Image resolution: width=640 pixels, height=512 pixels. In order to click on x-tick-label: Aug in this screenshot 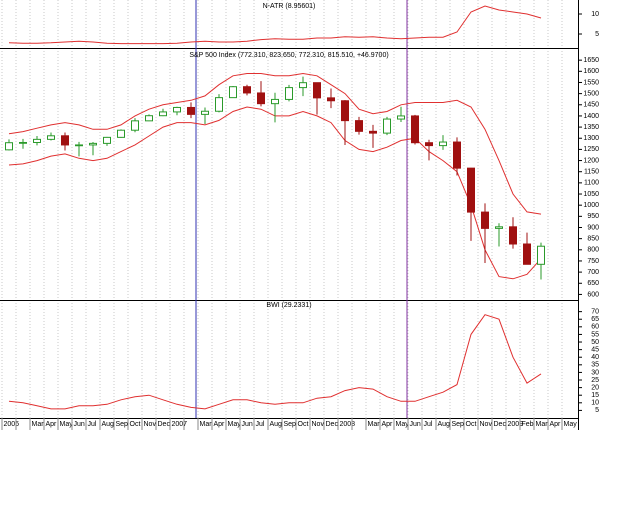, I will do `click(444, 424)`.